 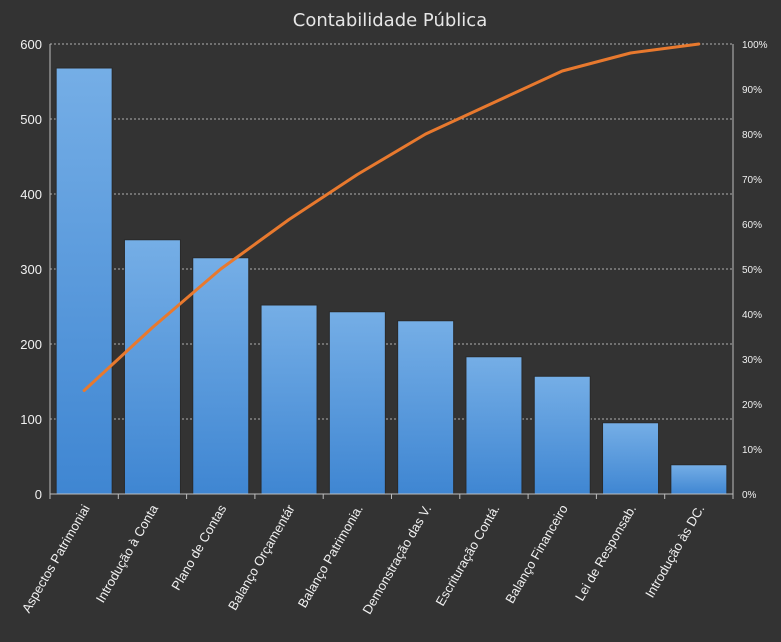 What do you see at coordinates (674, 551) in the screenshot?
I see `category-label: Introdução às DC.` at bounding box center [674, 551].